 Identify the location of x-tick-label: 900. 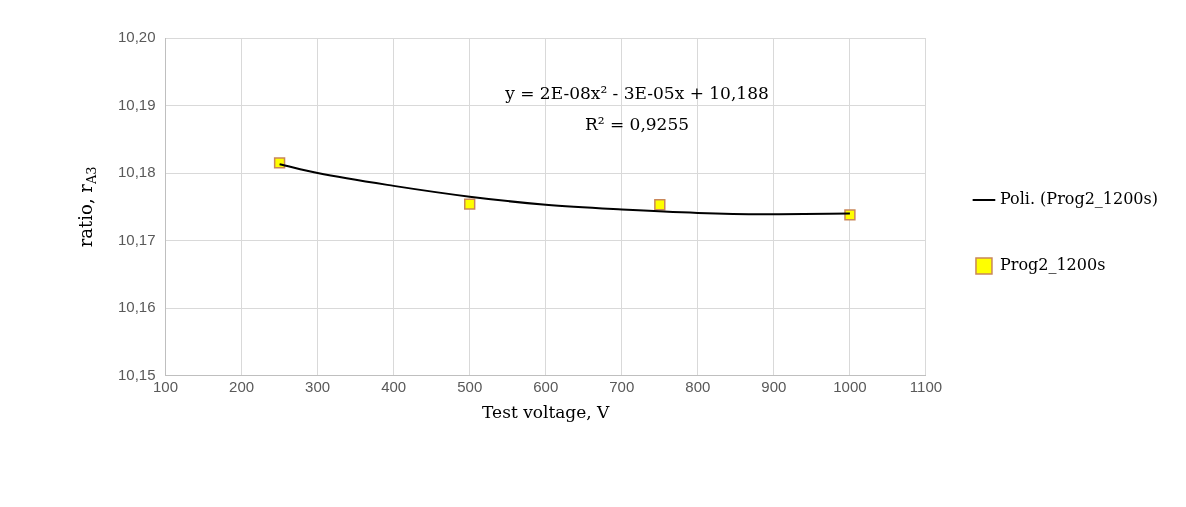
(774, 386).